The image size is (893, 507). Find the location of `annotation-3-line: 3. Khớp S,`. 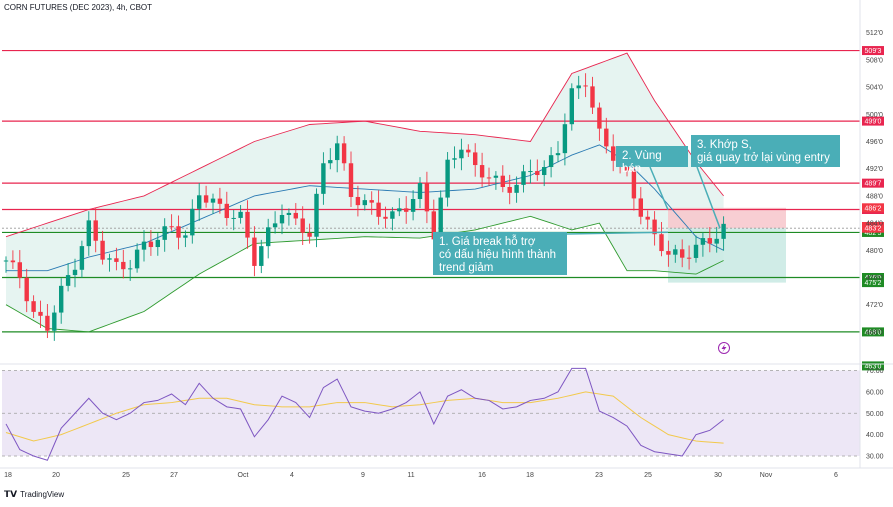

annotation-3-line: 3. Khớp S, is located at coordinates (724, 145).